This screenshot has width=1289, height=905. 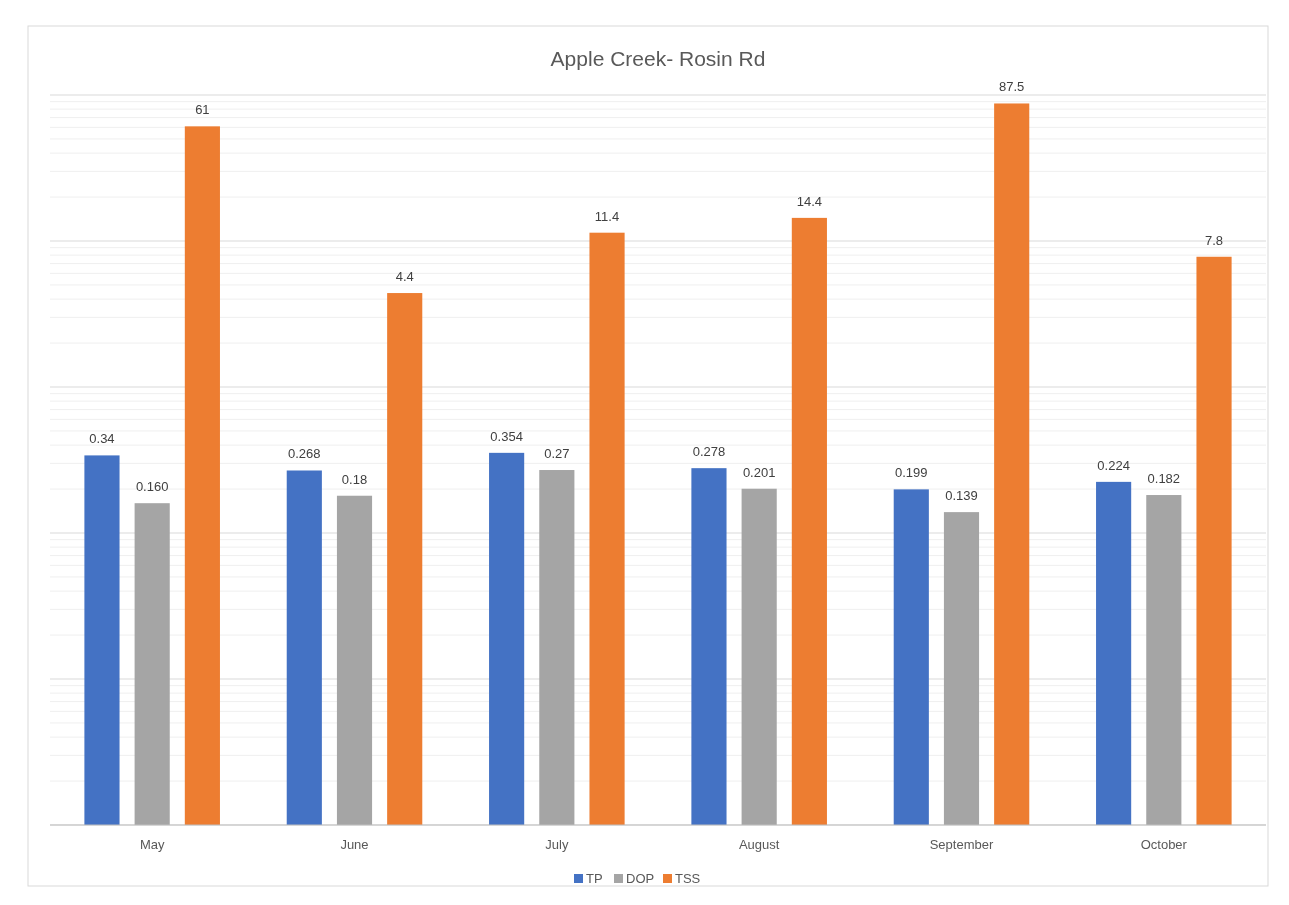 What do you see at coordinates (152, 487) in the screenshot?
I see `data-label: 0.160` at bounding box center [152, 487].